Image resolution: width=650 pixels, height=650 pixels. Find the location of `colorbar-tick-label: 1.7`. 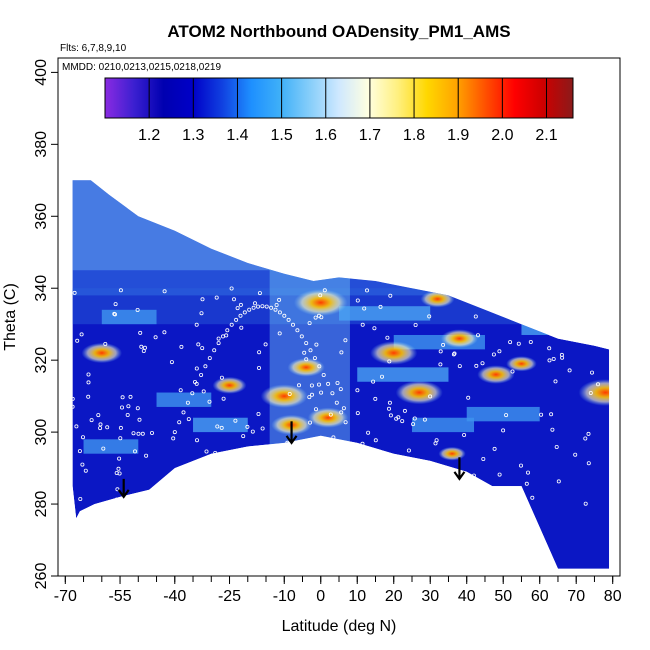

colorbar-tick-label: 1.7 is located at coordinates (370, 135).